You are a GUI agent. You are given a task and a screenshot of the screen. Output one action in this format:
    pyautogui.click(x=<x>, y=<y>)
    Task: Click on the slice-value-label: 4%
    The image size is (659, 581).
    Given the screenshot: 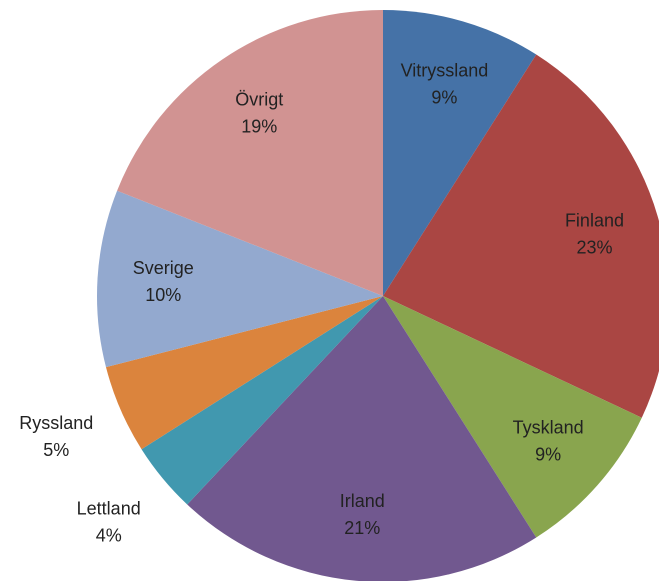 What is the action you would take?
    pyautogui.click(x=109, y=536)
    